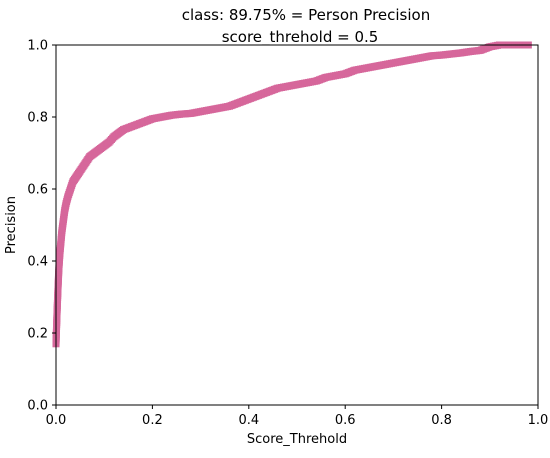 The width and height of the screenshot is (550, 458). What do you see at coordinates (41, 226) in the screenshot?
I see `y-axis: 0.0 0.2 0.4 0.6 0.8 1.0` at bounding box center [41, 226].